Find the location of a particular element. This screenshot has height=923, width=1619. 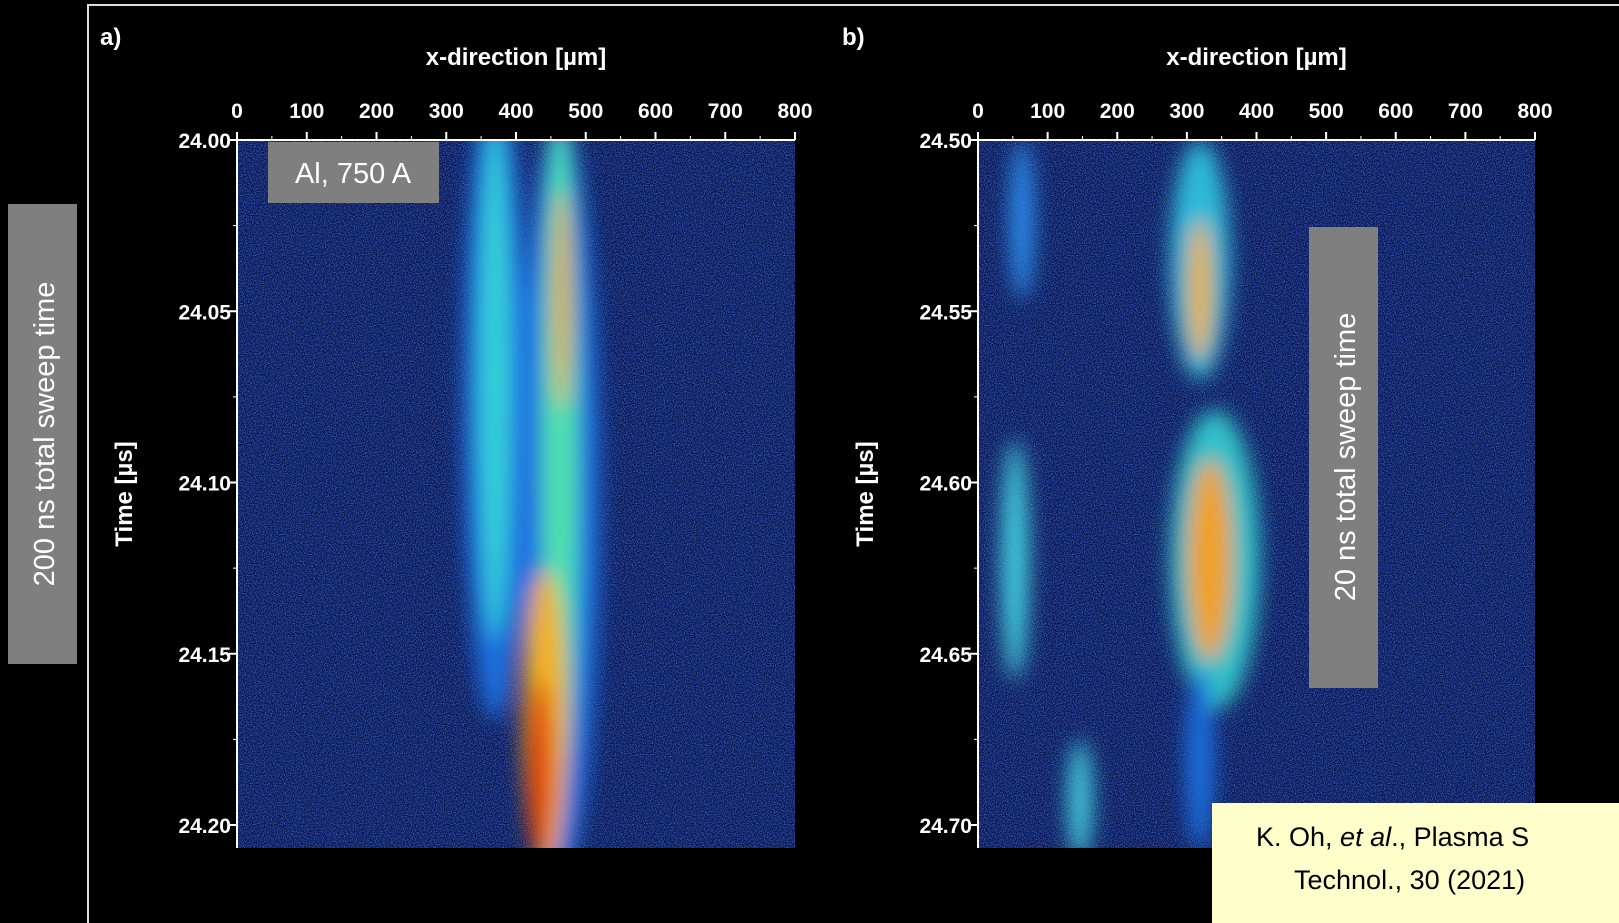

citation-line: K. Oh, et al., Plasma S is located at coordinates (1392, 837).